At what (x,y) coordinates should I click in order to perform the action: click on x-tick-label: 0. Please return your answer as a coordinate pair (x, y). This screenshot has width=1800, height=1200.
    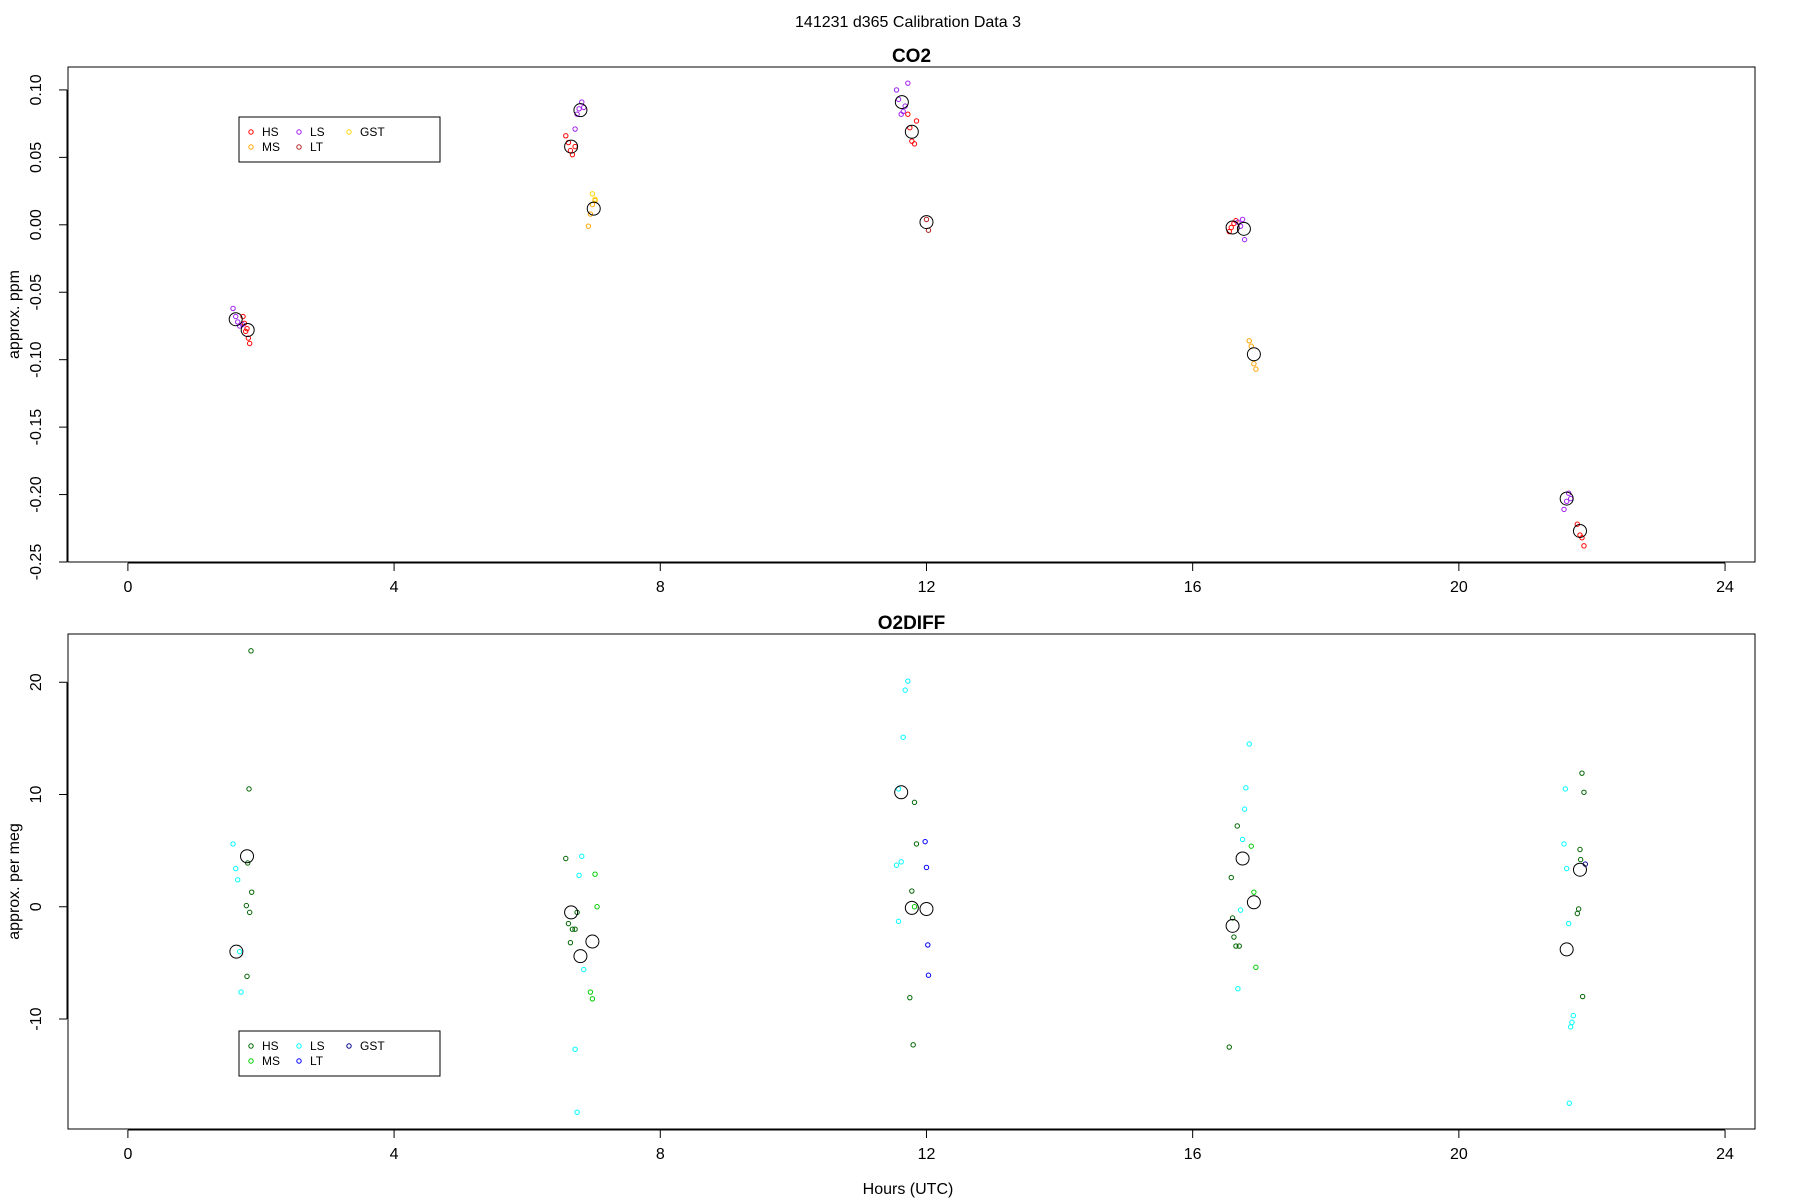
    Looking at the image, I should click on (127, 1154).